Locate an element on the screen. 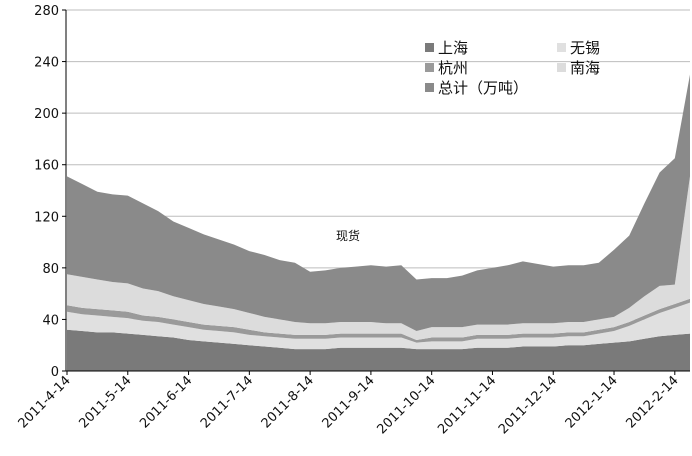 The width and height of the screenshot is (692, 456). x-tick-label: 2011-4-14 is located at coordinates (45, 402).